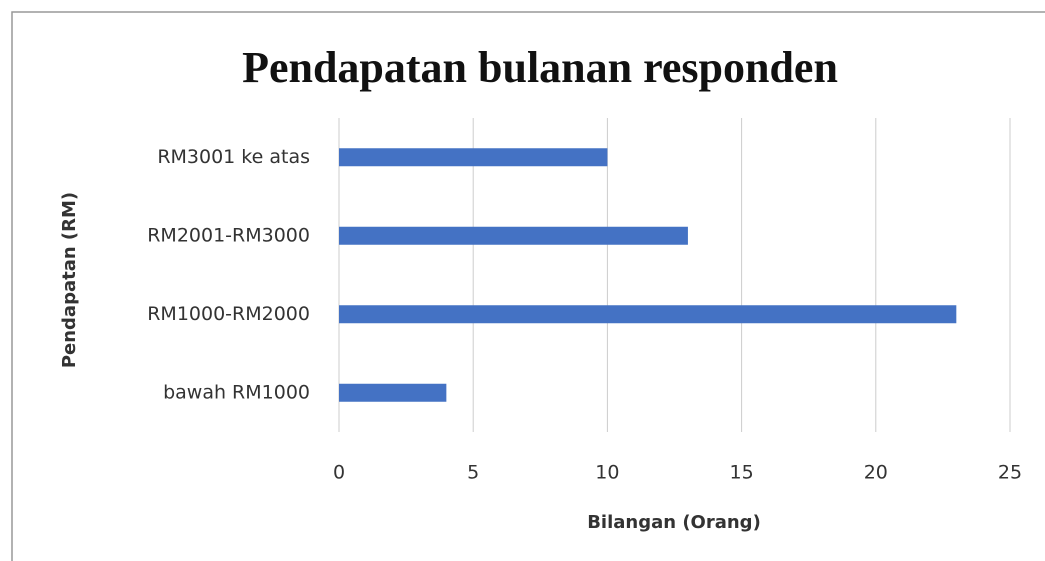 This screenshot has width=1045, height=561. I want to click on x-tick-label: 20, so click(876, 473).